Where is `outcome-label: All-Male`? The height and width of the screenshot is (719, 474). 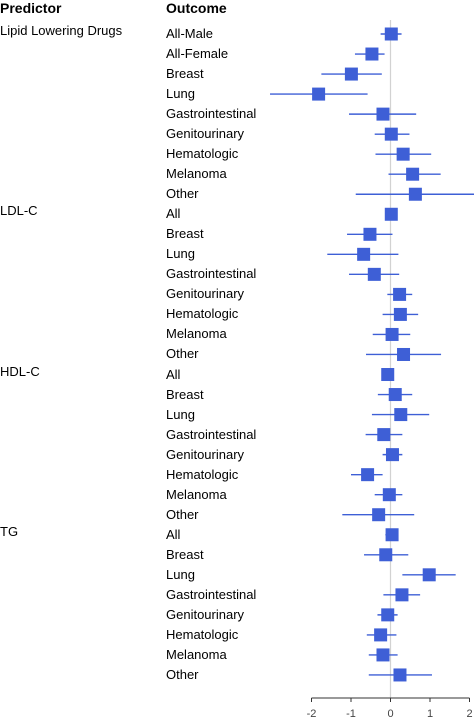
outcome-label: All-Male is located at coordinates (189, 33).